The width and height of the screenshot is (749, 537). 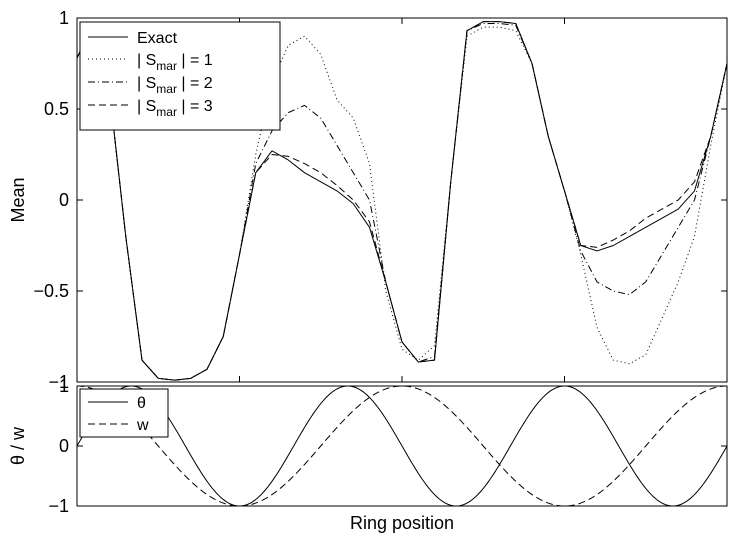 I want to click on top-ytick-label: 0.5, so click(x=56, y=109).